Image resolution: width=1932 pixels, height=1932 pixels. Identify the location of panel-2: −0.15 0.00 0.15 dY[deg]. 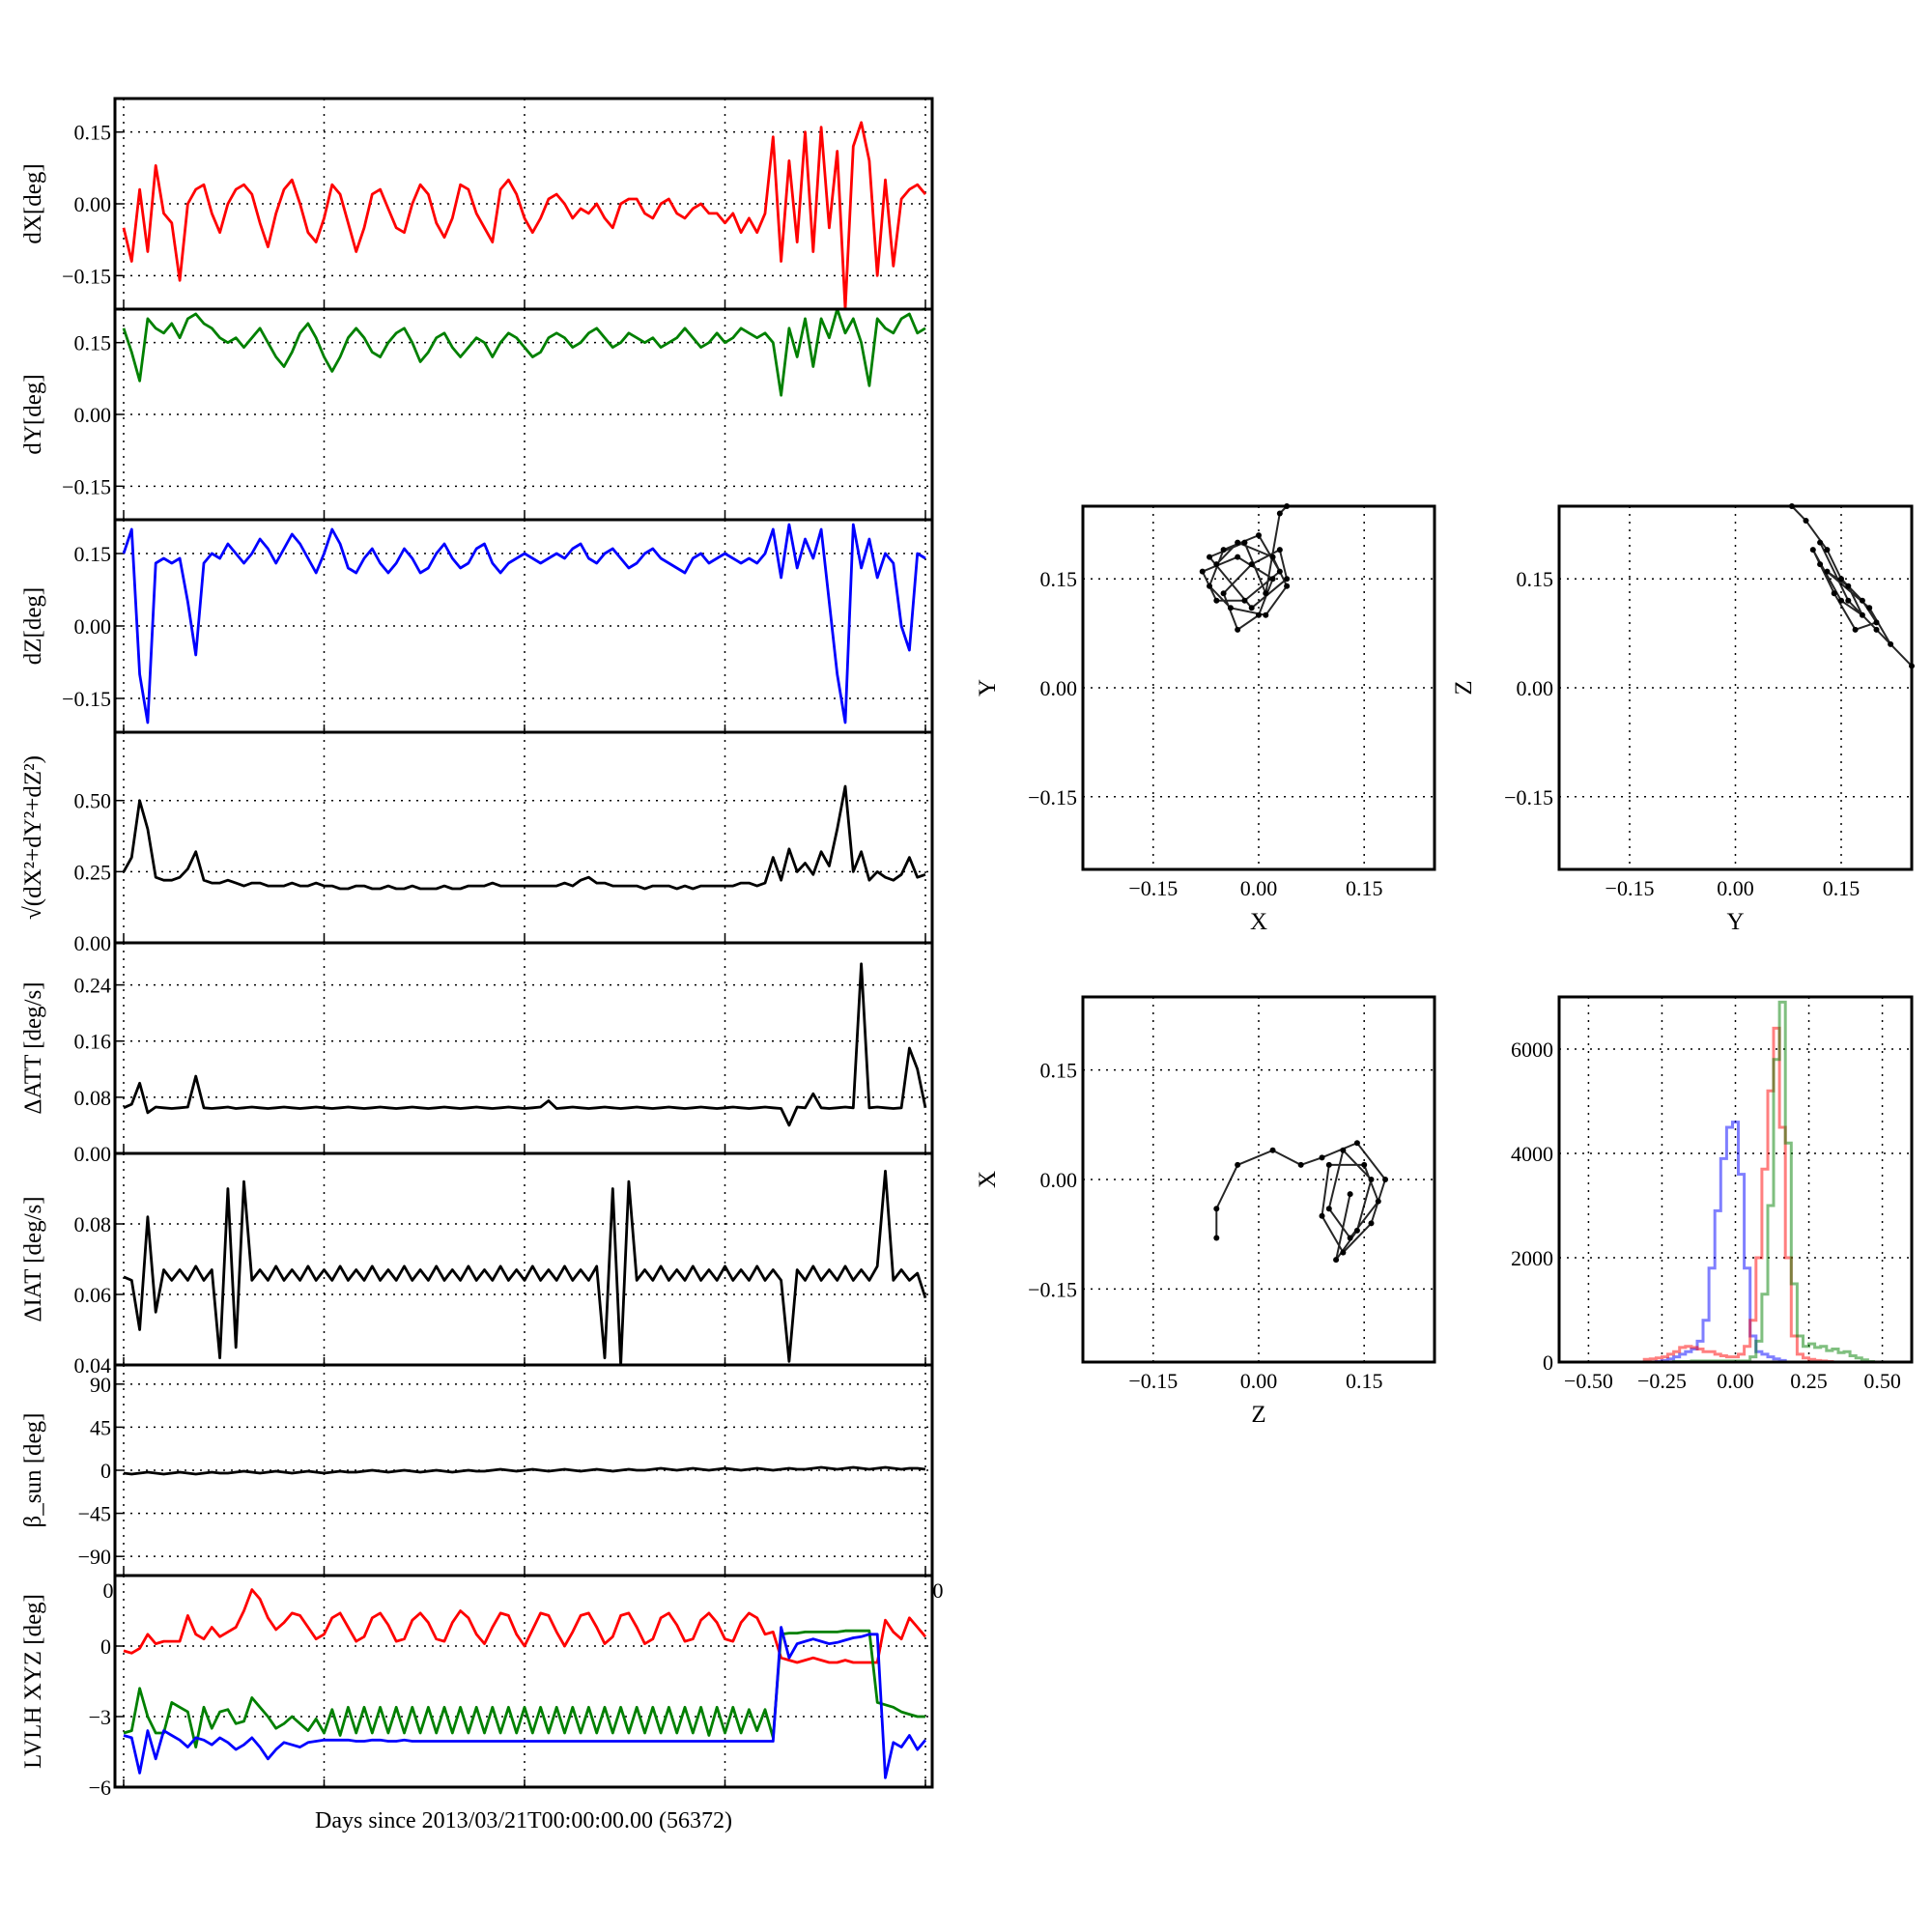
(477, 414).